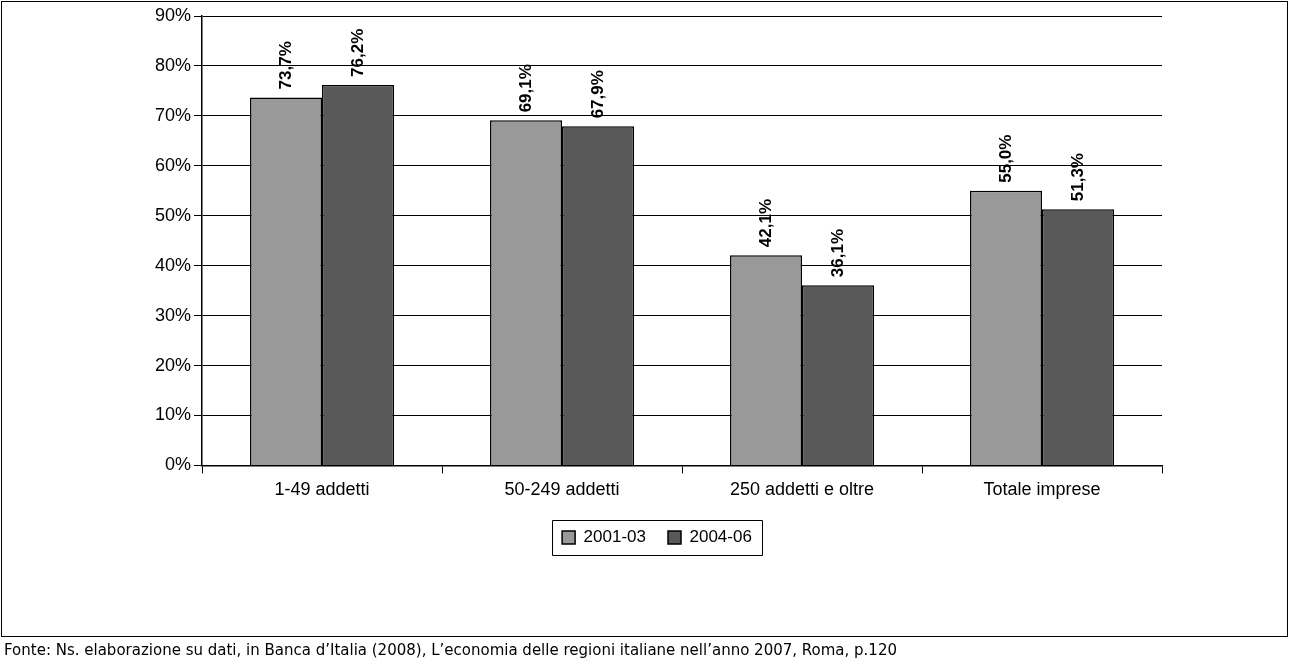 This screenshot has height=667, width=1289. What do you see at coordinates (357, 52) in the screenshot?
I see `data-label: 76,2%` at bounding box center [357, 52].